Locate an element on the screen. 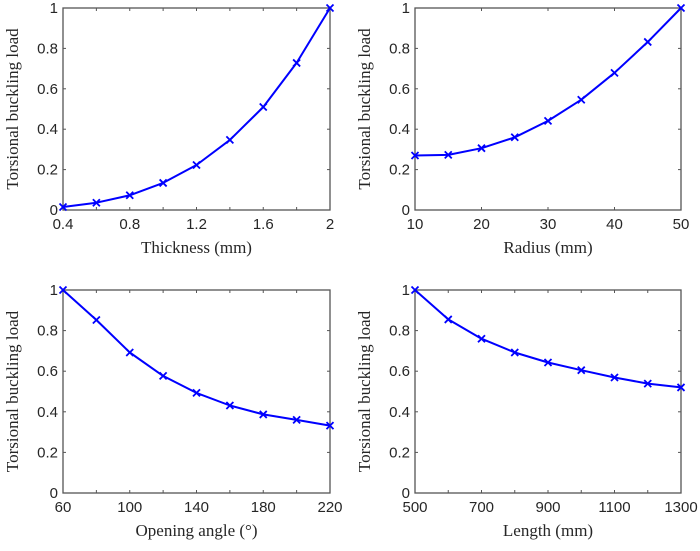 This screenshot has height=551, width=700. x-tick-label: 1.2 is located at coordinates (196, 224).